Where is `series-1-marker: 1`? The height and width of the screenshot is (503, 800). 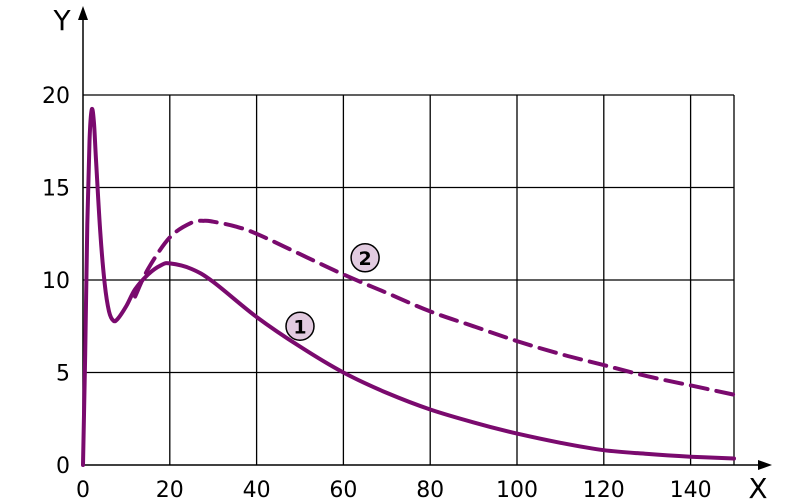
series-1-marker: 1 is located at coordinates (300, 326).